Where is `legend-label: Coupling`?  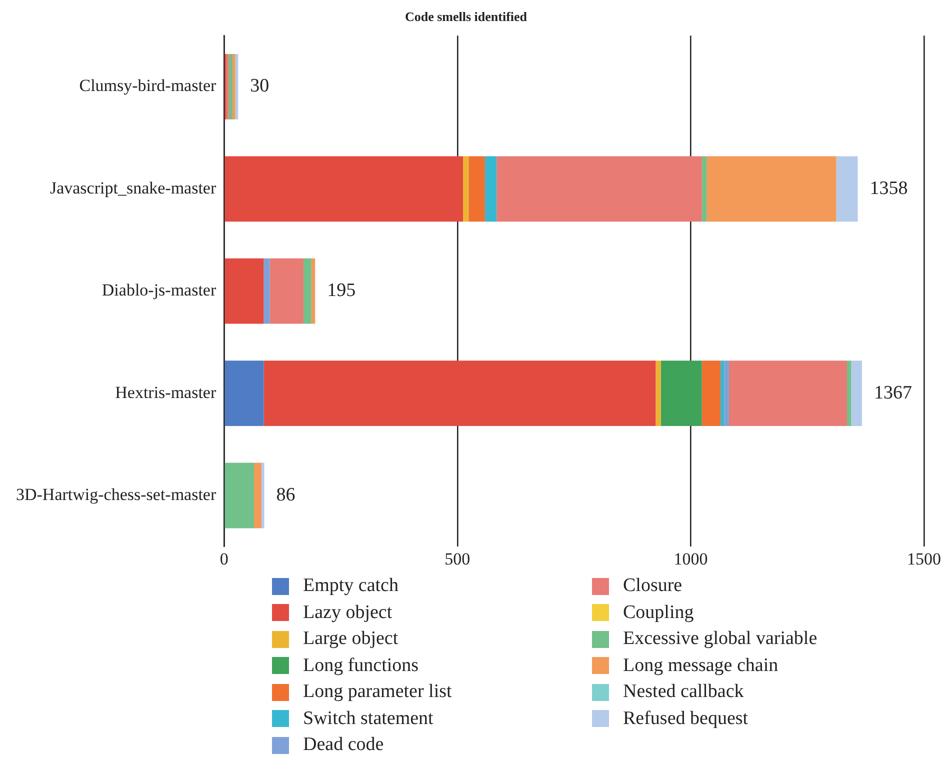 legend-label: Coupling is located at coordinates (658, 613).